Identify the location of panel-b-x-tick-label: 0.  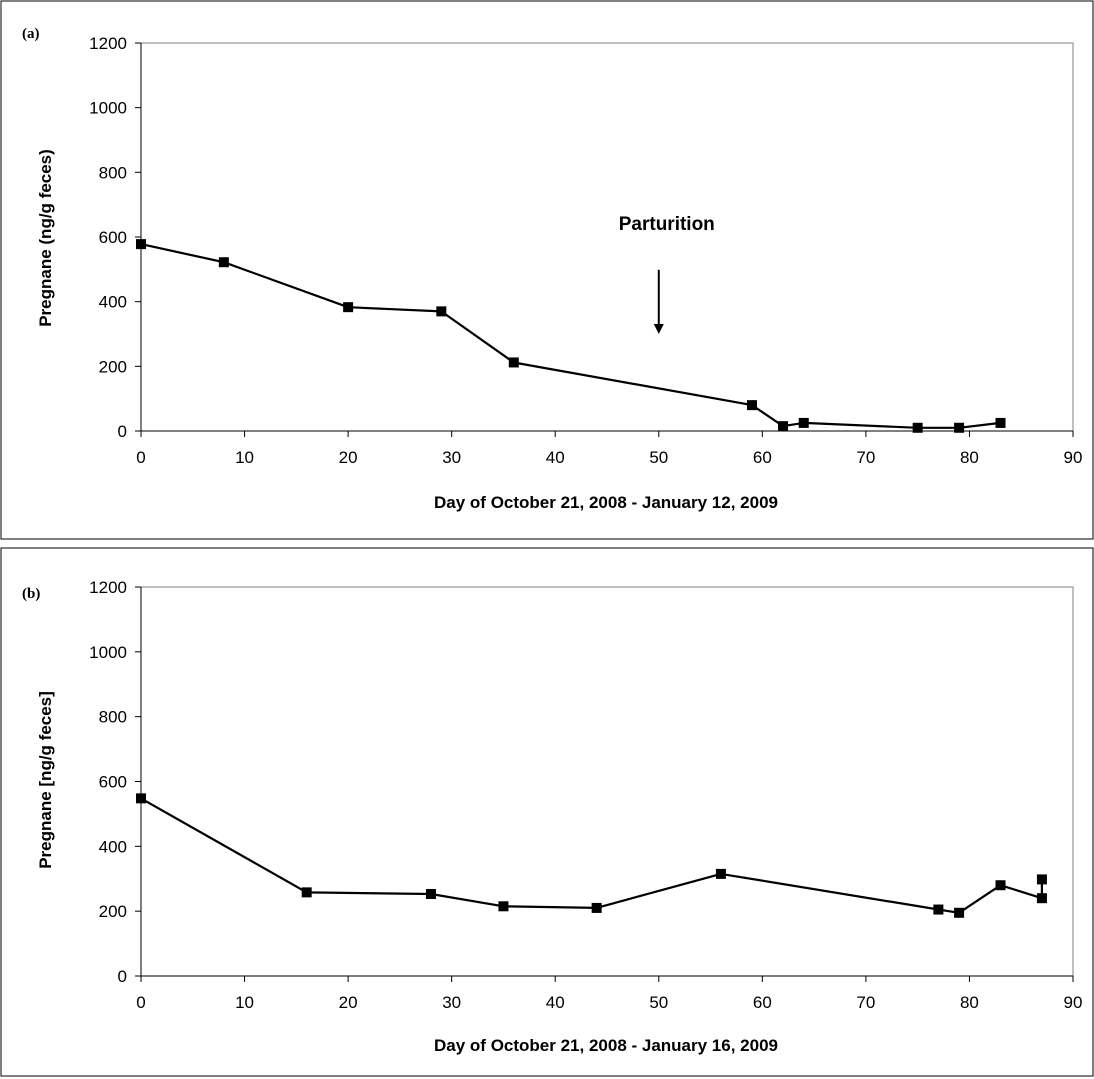
(140, 1002).